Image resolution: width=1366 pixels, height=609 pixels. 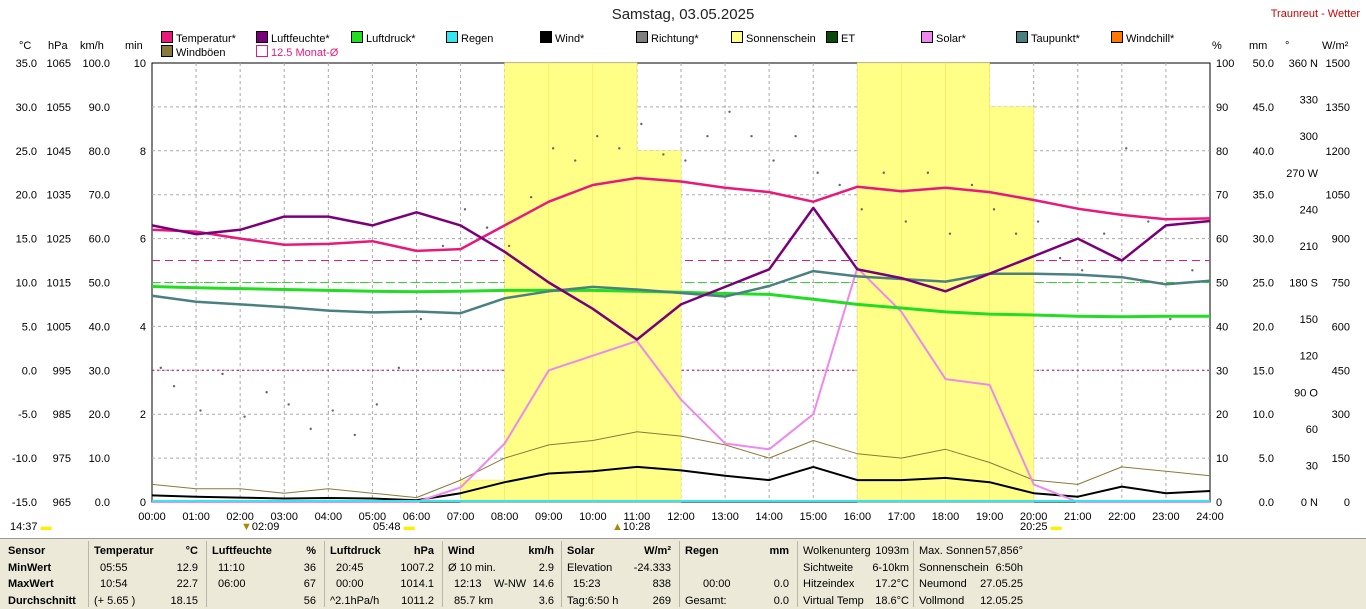 What do you see at coordinates (848, 39) in the screenshot?
I see `legend-label: ET` at bounding box center [848, 39].